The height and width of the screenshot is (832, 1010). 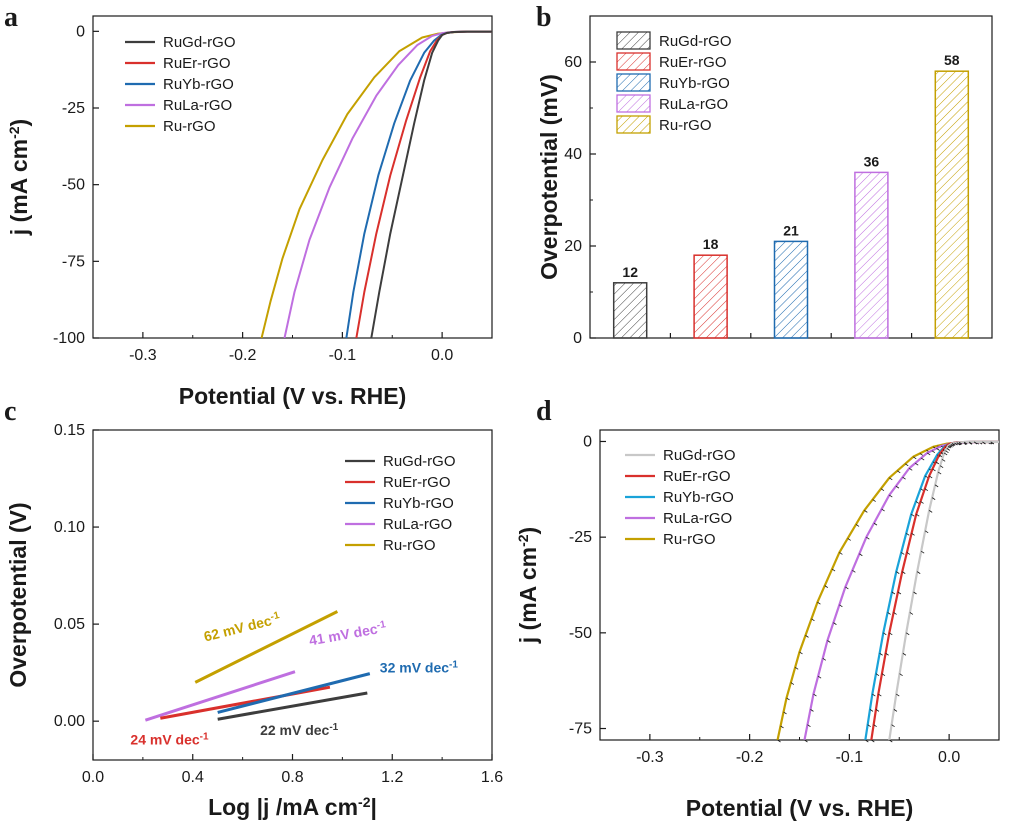 I want to click on panel-b-legend-swatch-RuGd-rGO, so click(x=633, y=40).